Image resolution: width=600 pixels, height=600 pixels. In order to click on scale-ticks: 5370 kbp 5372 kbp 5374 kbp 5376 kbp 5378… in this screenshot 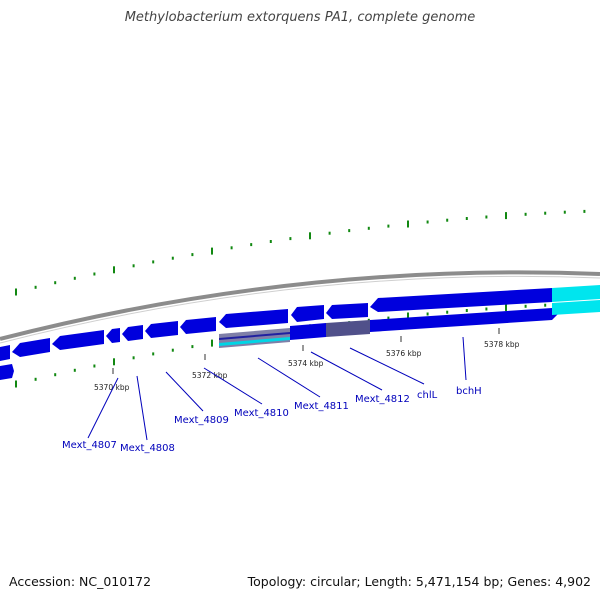, I will do `click(307, 360)`.